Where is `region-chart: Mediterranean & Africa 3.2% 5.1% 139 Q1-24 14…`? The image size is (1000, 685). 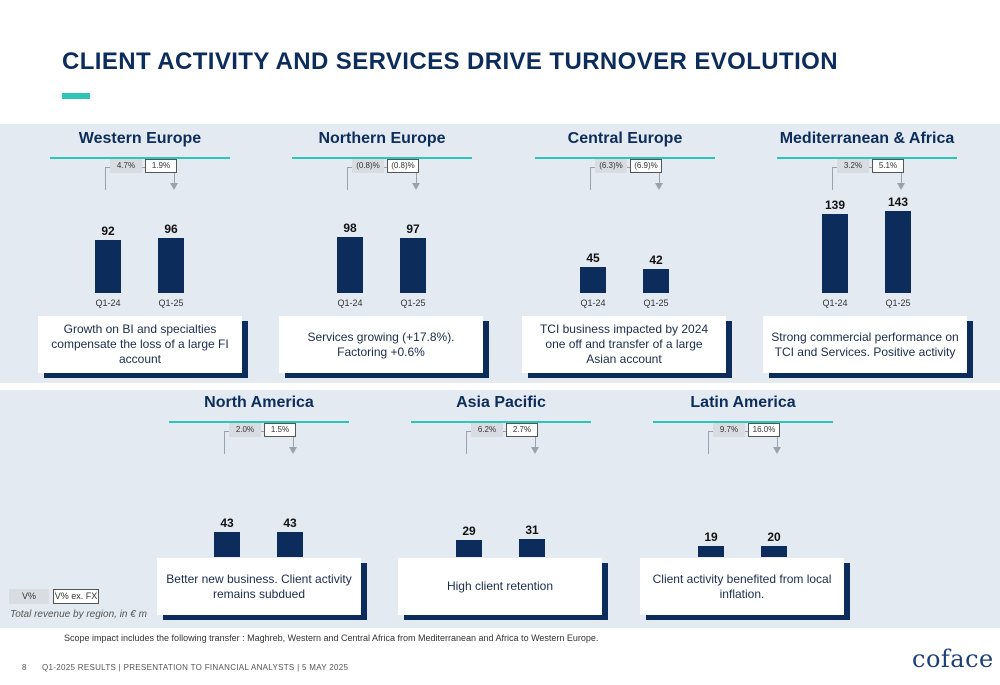
region-chart: Mediterranean & Africa 3.2% 5.1% 139 Q1-24 14… is located at coordinates (877, 250).